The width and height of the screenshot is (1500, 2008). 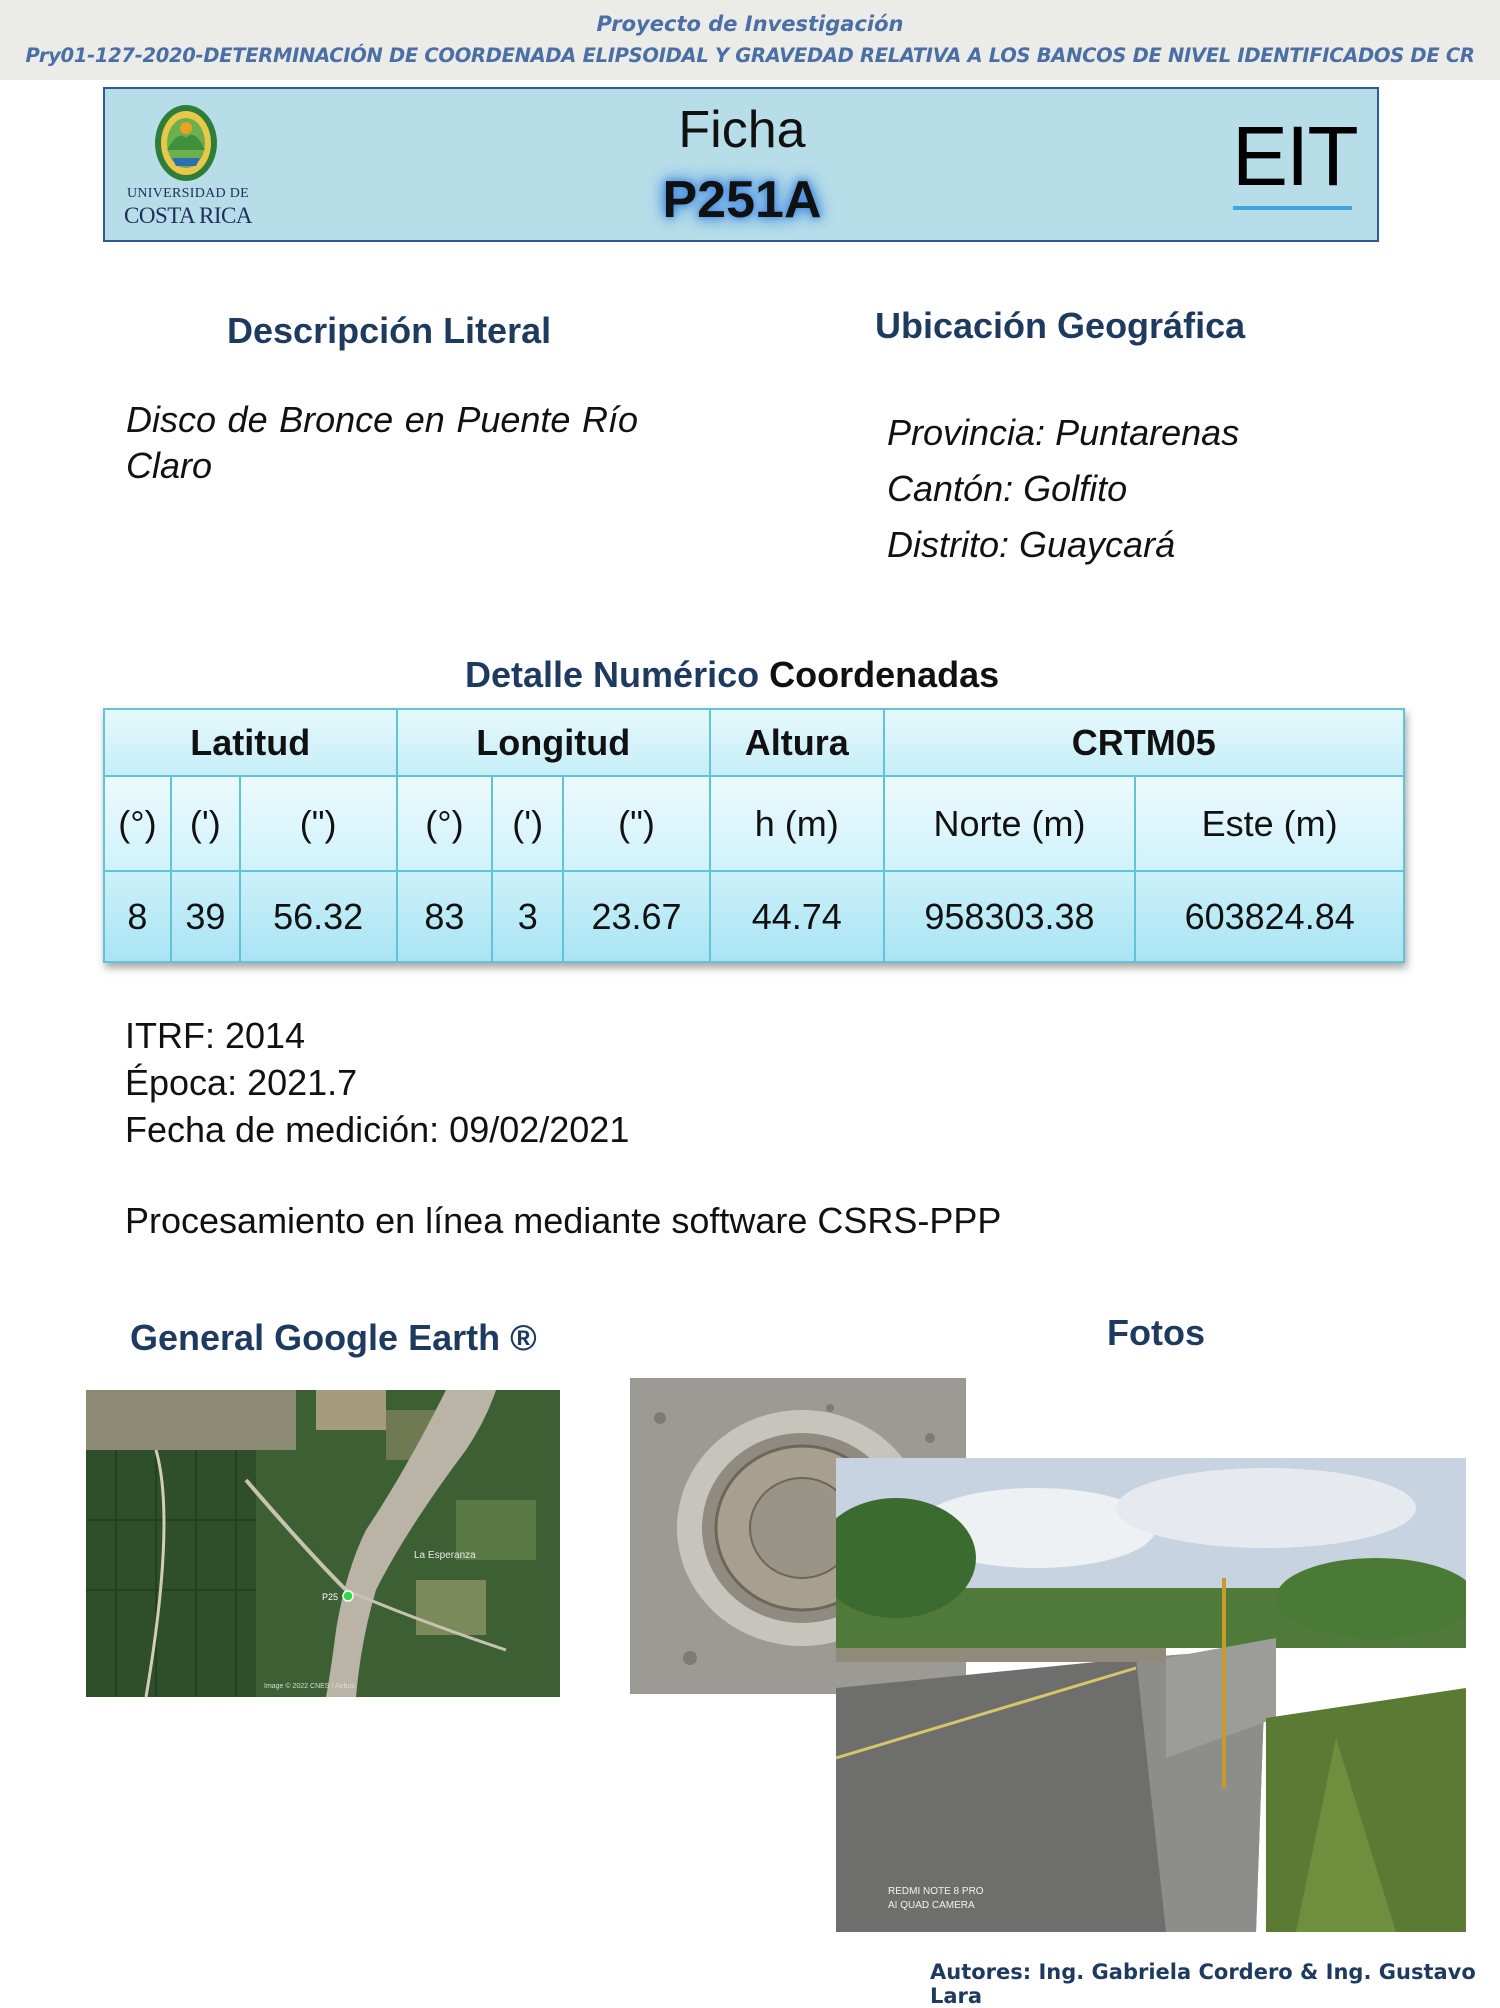 What do you see at coordinates (796, 742) in the screenshot?
I see `group-header-altura: Altura` at bounding box center [796, 742].